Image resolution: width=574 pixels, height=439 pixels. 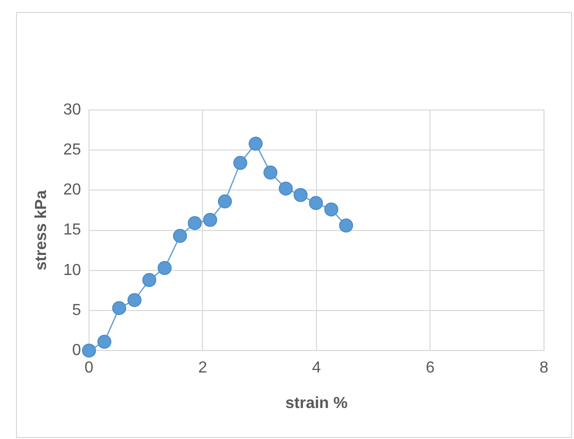 What do you see at coordinates (72, 109) in the screenshot?
I see `y-tick-label: 30` at bounding box center [72, 109].